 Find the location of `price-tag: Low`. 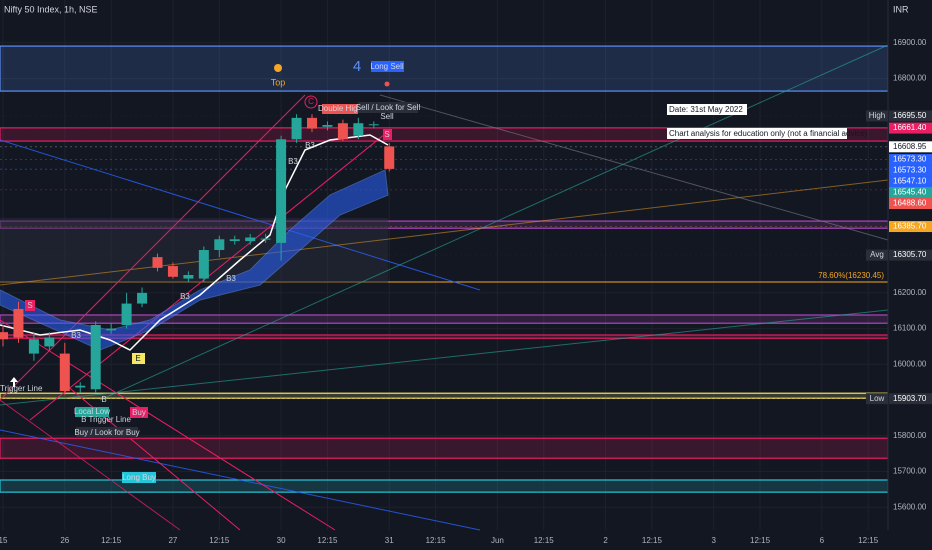

price-tag: Low is located at coordinates (877, 398).